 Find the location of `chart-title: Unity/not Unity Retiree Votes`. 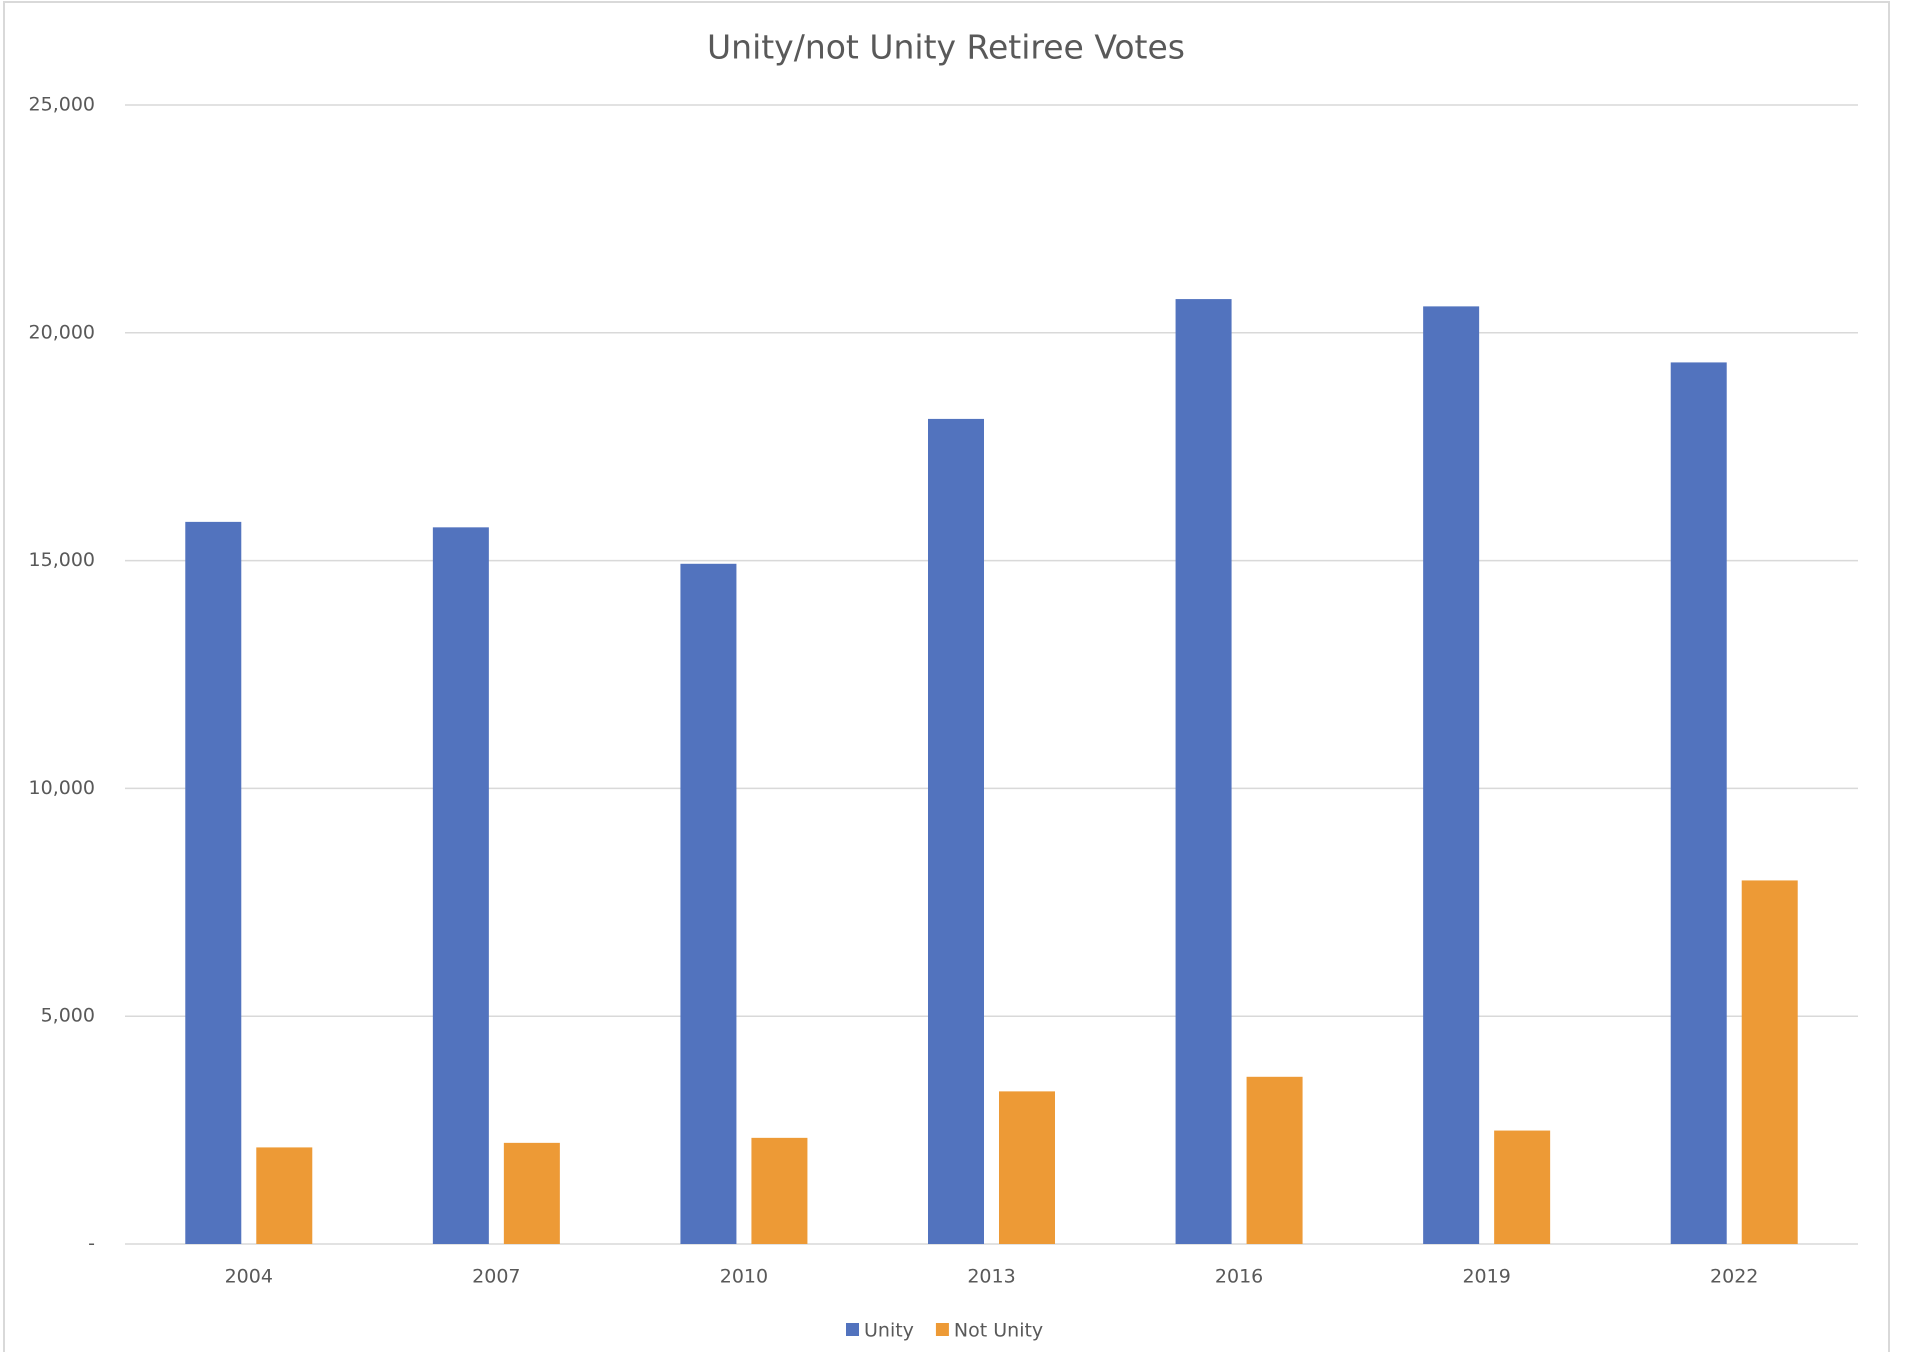

chart-title: Unity/not Unity Retiree Votes is located at coordinates (946, 47).